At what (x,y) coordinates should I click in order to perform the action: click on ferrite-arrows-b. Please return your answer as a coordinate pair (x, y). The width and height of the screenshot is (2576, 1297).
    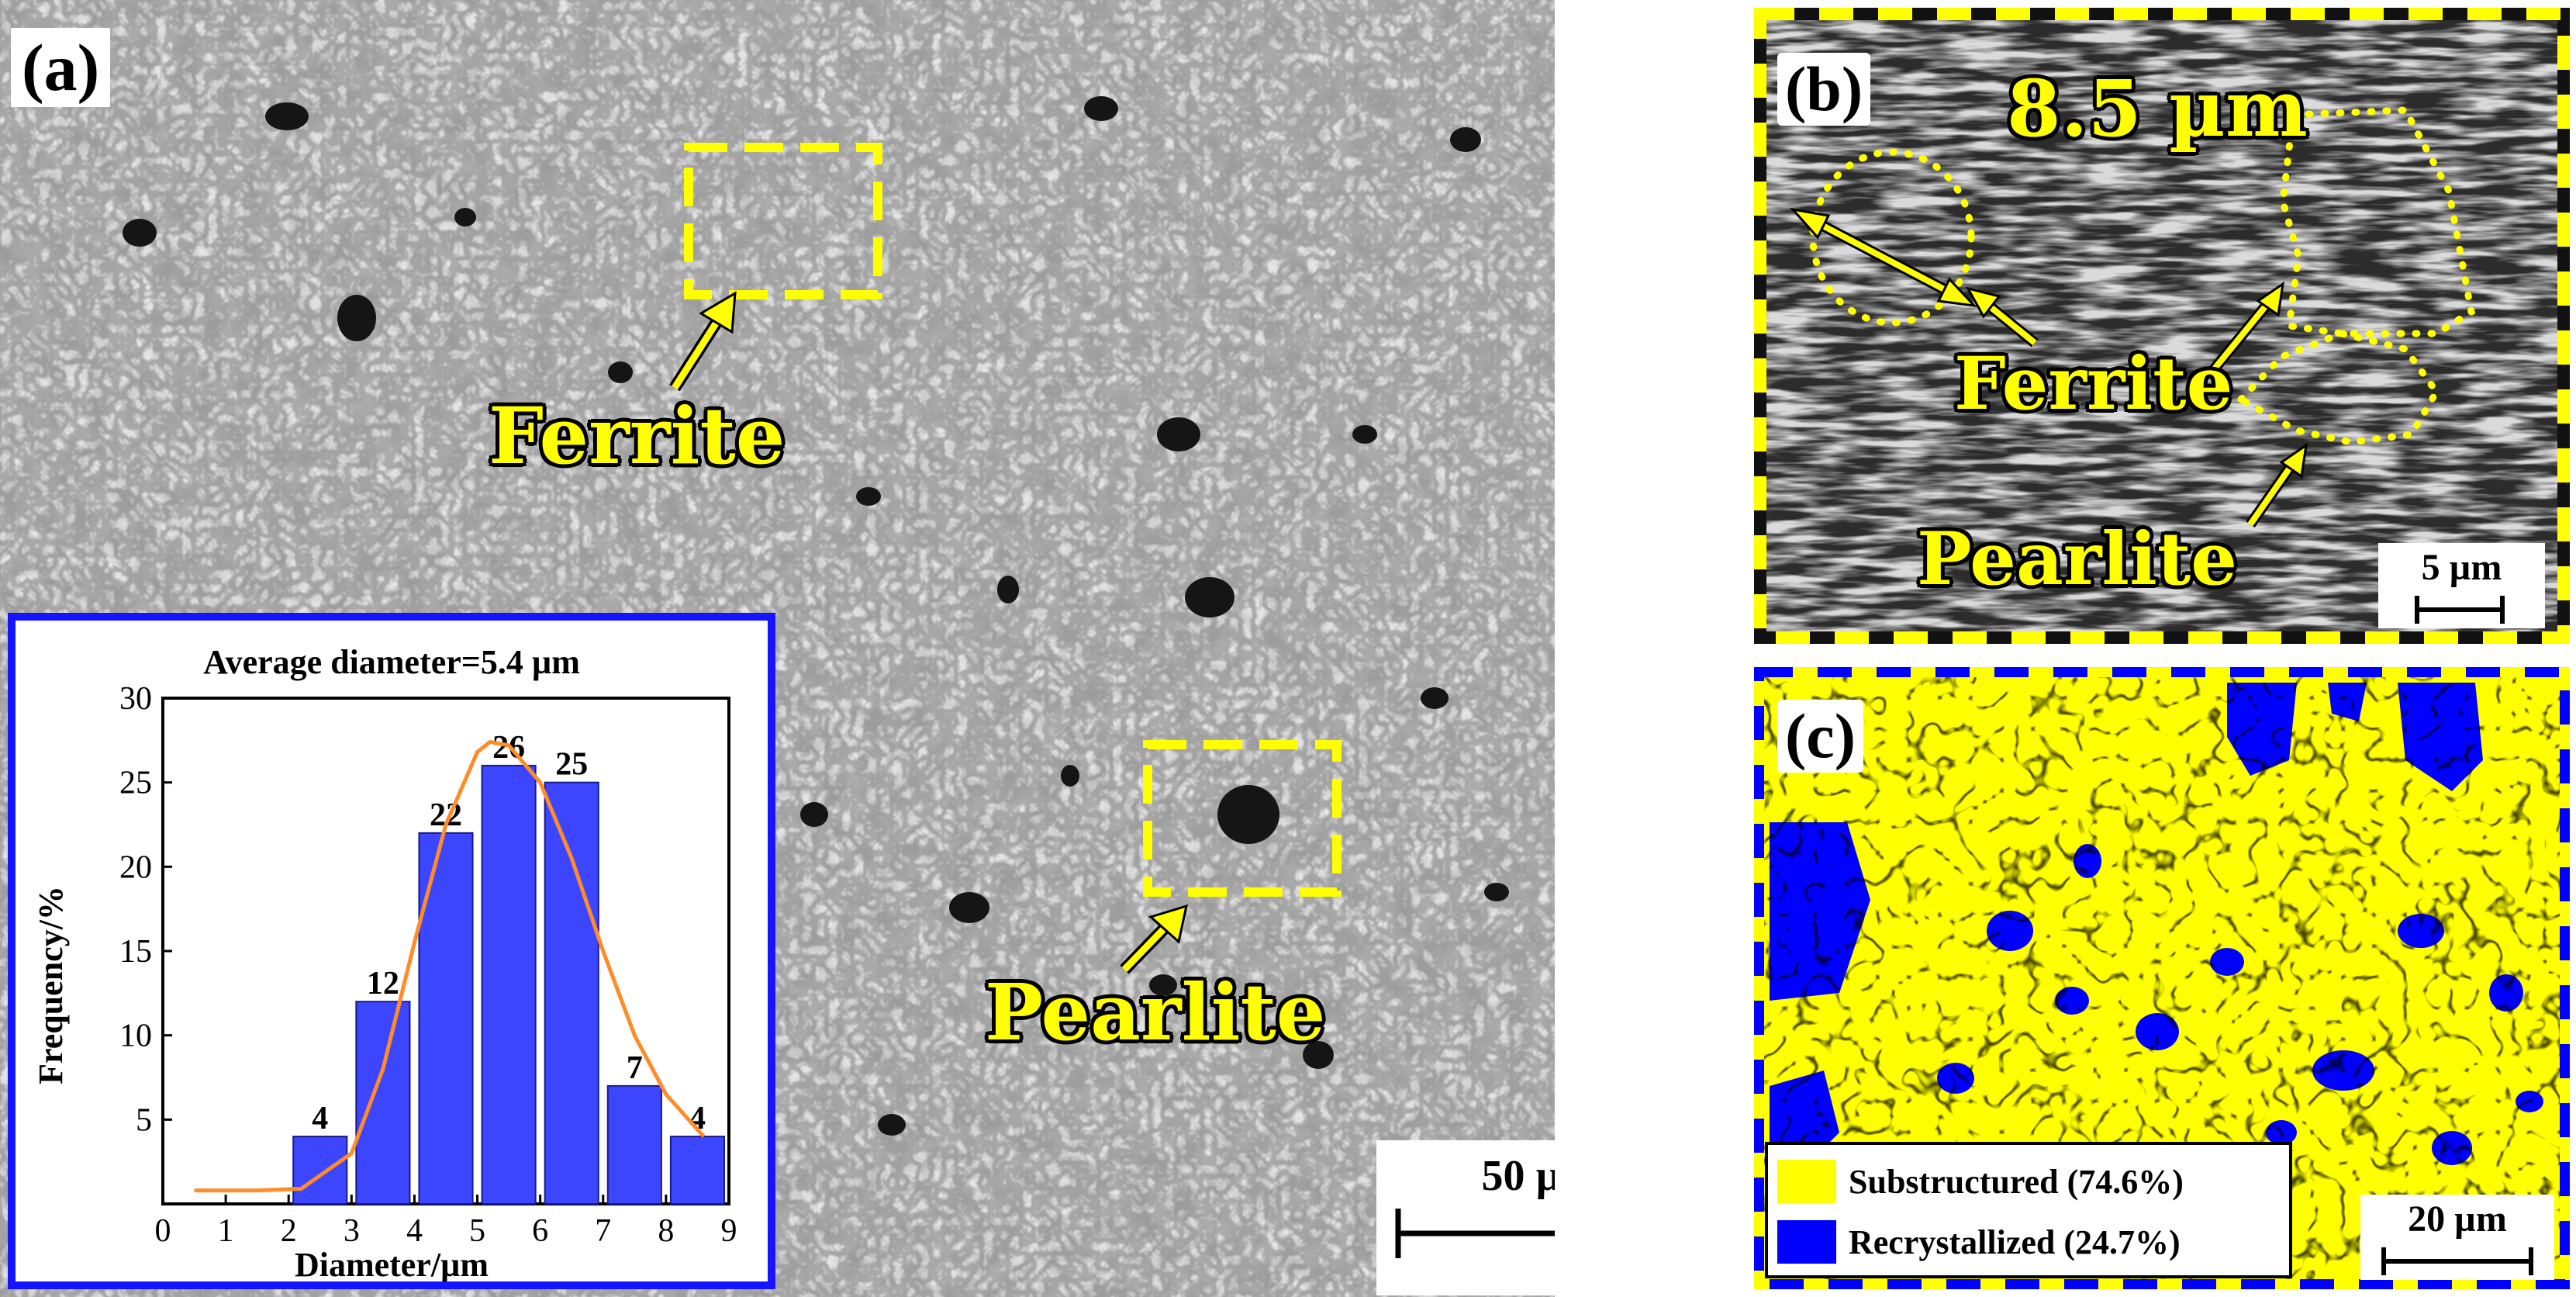
    Looking at the image, I should click on (2125, 328).